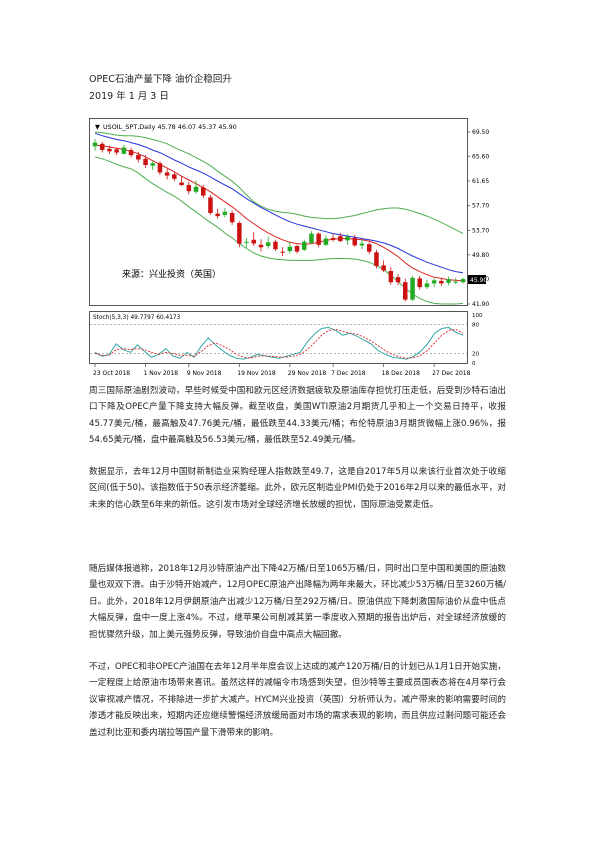 The width and height of the screenshot is (595, 842). Describe the element at coordinates (474, 364) in the screenshot. I see `stoch-axis-label: 0` at that location.